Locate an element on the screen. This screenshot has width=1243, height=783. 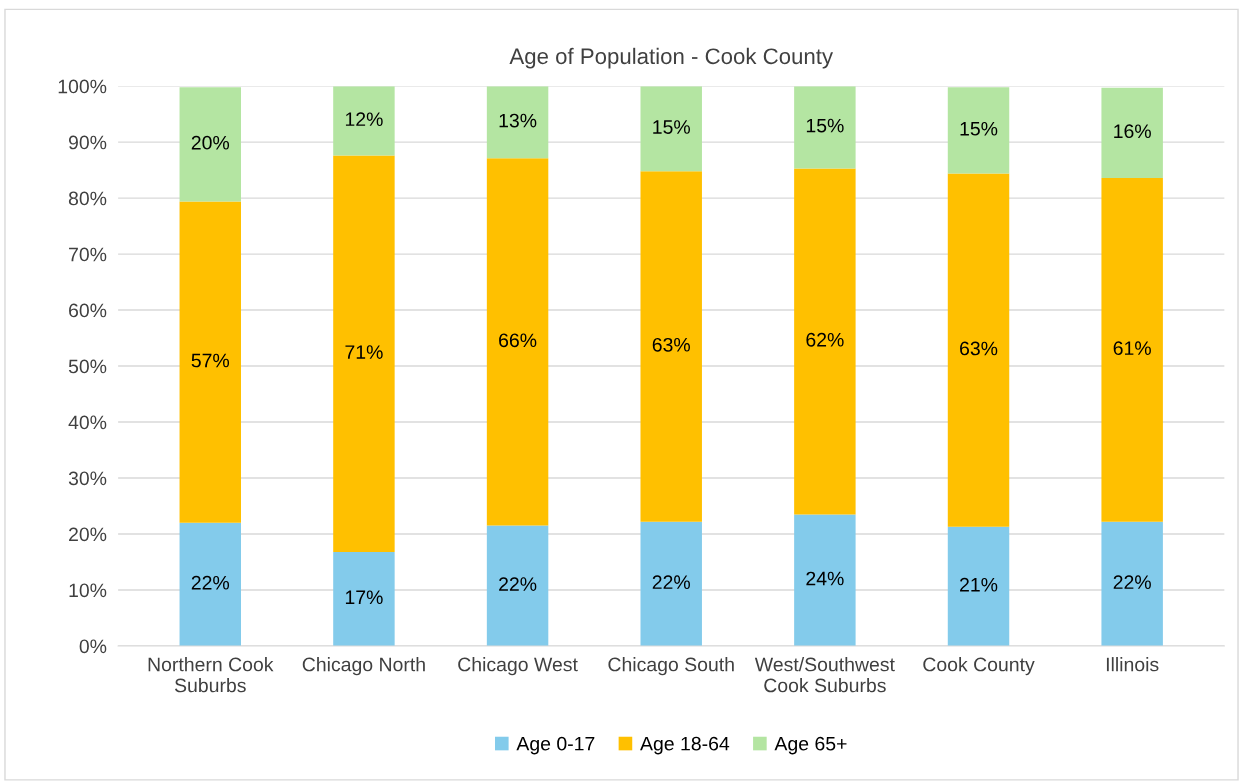
data-label: 13% is located at coordinates (518, 120).